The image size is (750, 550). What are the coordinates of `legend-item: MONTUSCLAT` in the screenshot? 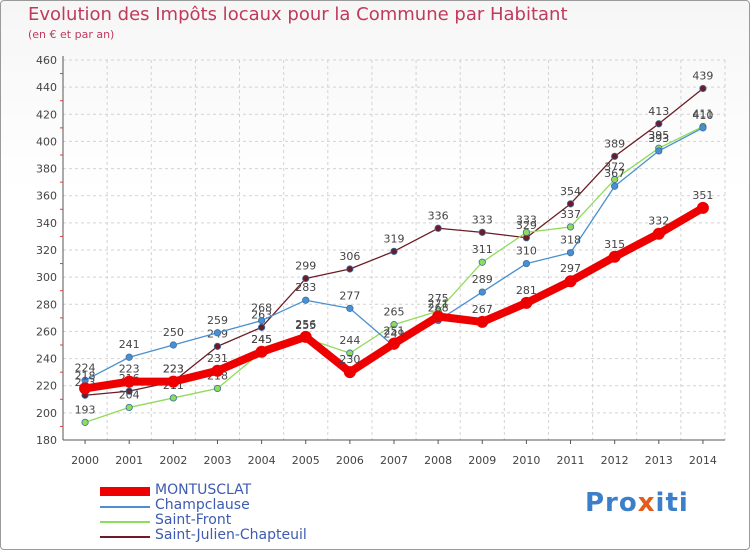 It's located at (250, 490).